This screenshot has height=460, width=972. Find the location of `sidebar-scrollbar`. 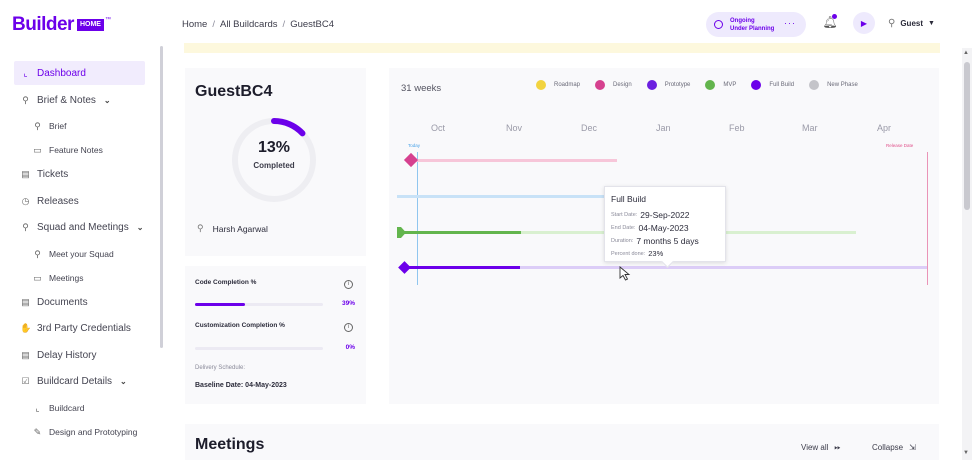

sidebar-scrollbar is located at coordinates (161, 197).